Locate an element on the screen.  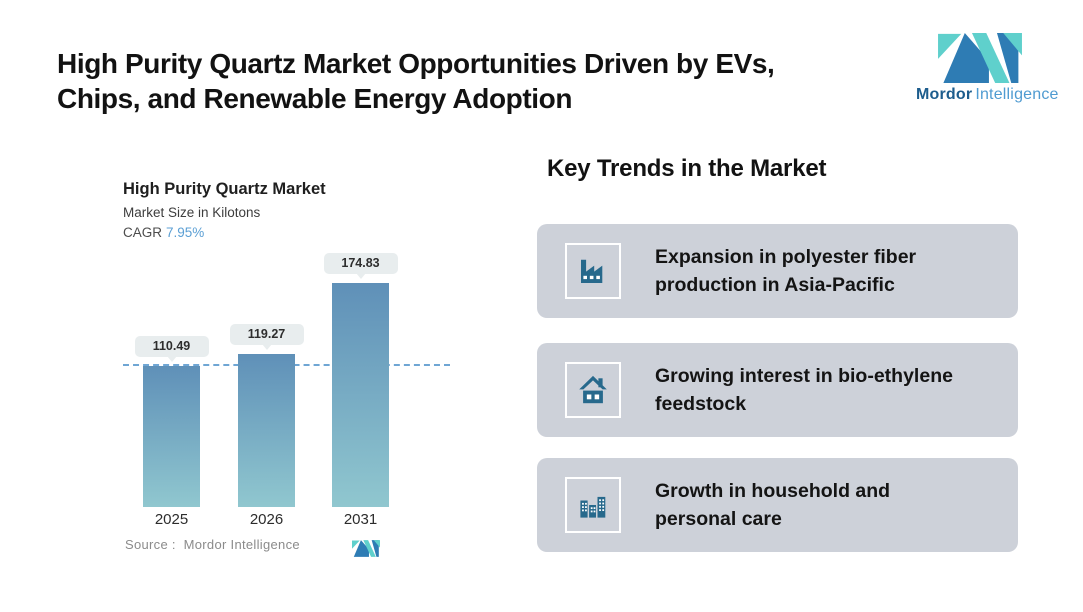
x-tick-2026: 2026 is located at coordinates (266, 519).